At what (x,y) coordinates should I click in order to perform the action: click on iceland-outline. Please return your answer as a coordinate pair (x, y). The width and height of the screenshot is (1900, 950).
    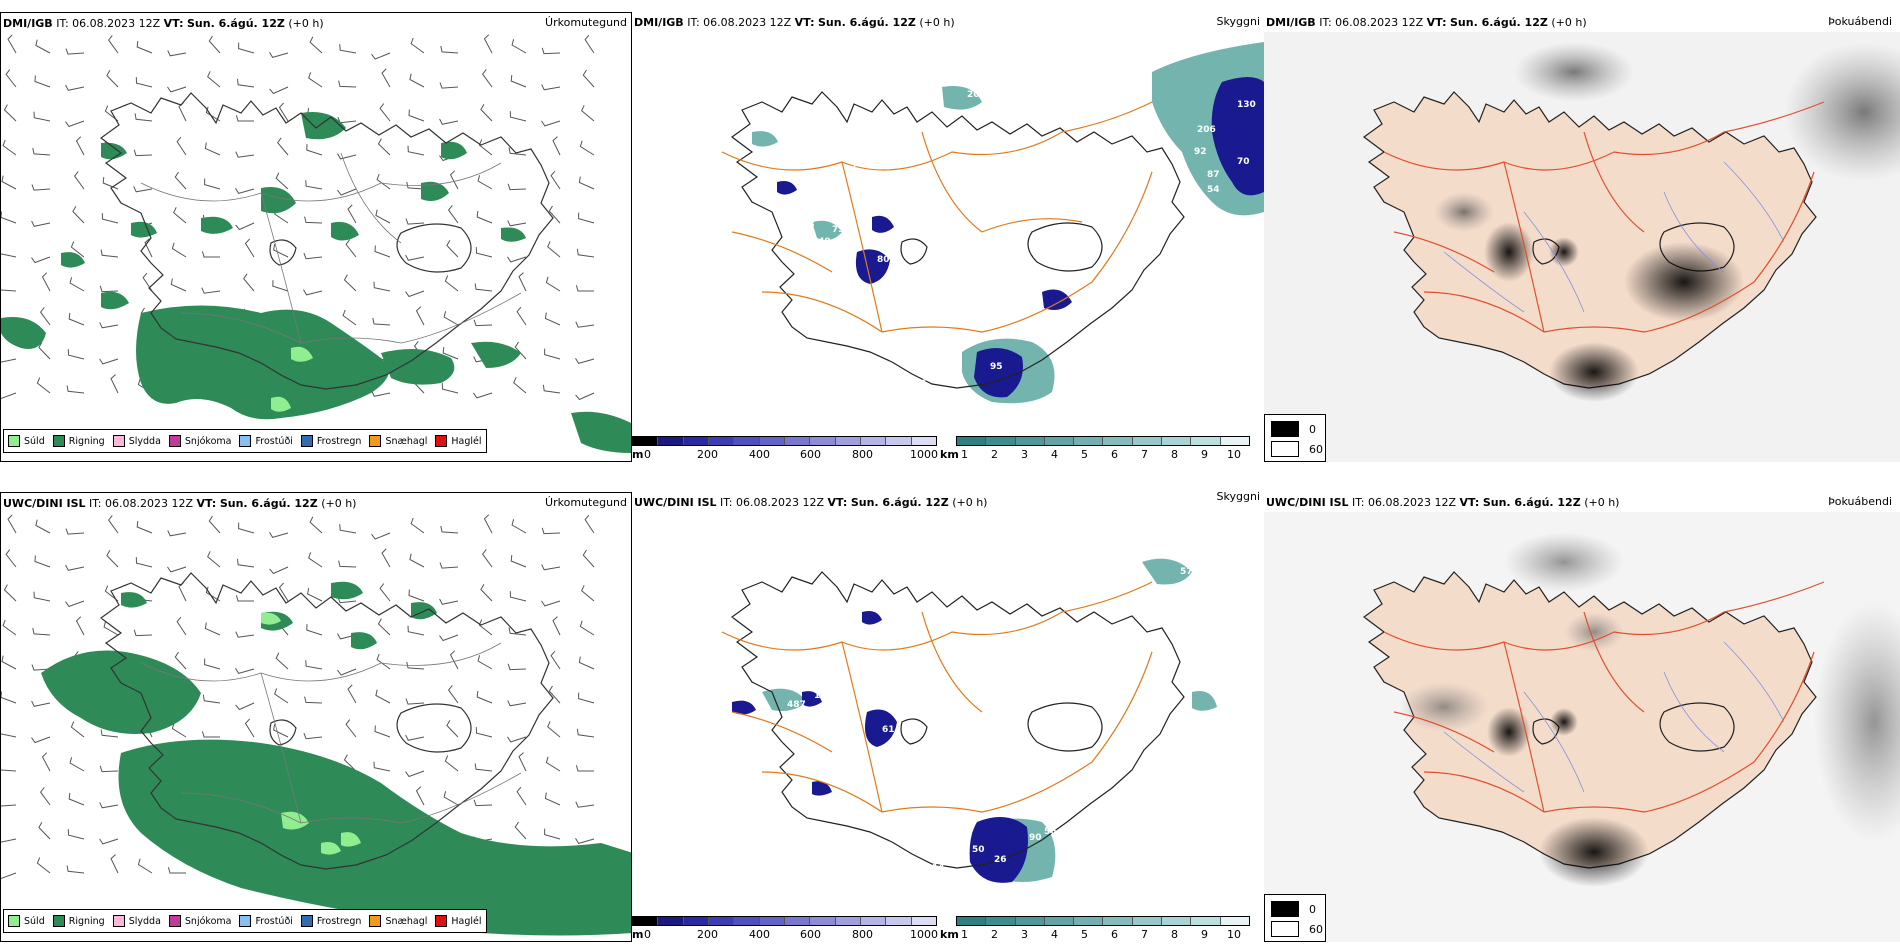
    Looking at the image, I should click on (326, 721).